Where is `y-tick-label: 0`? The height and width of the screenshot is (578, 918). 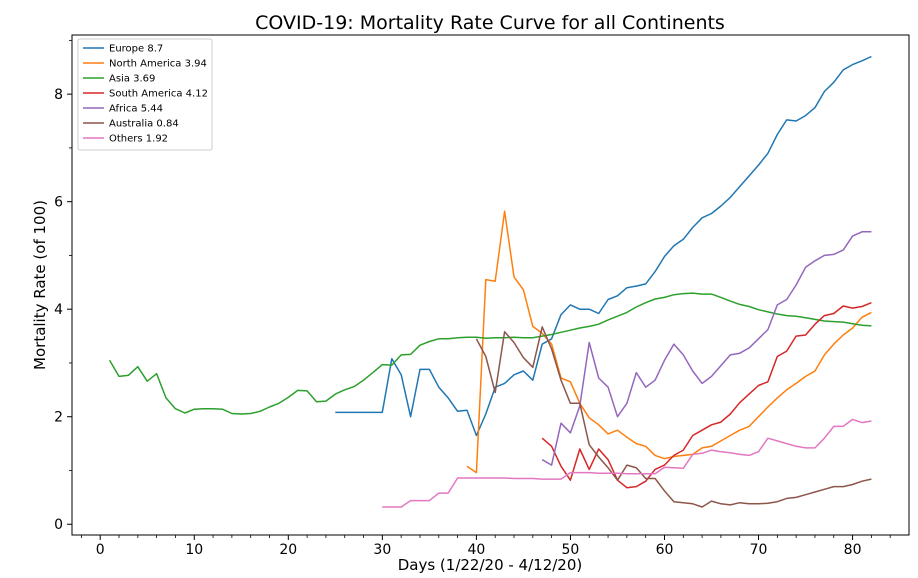
y-tick-label: 0 is located at coordinates (58, 525).